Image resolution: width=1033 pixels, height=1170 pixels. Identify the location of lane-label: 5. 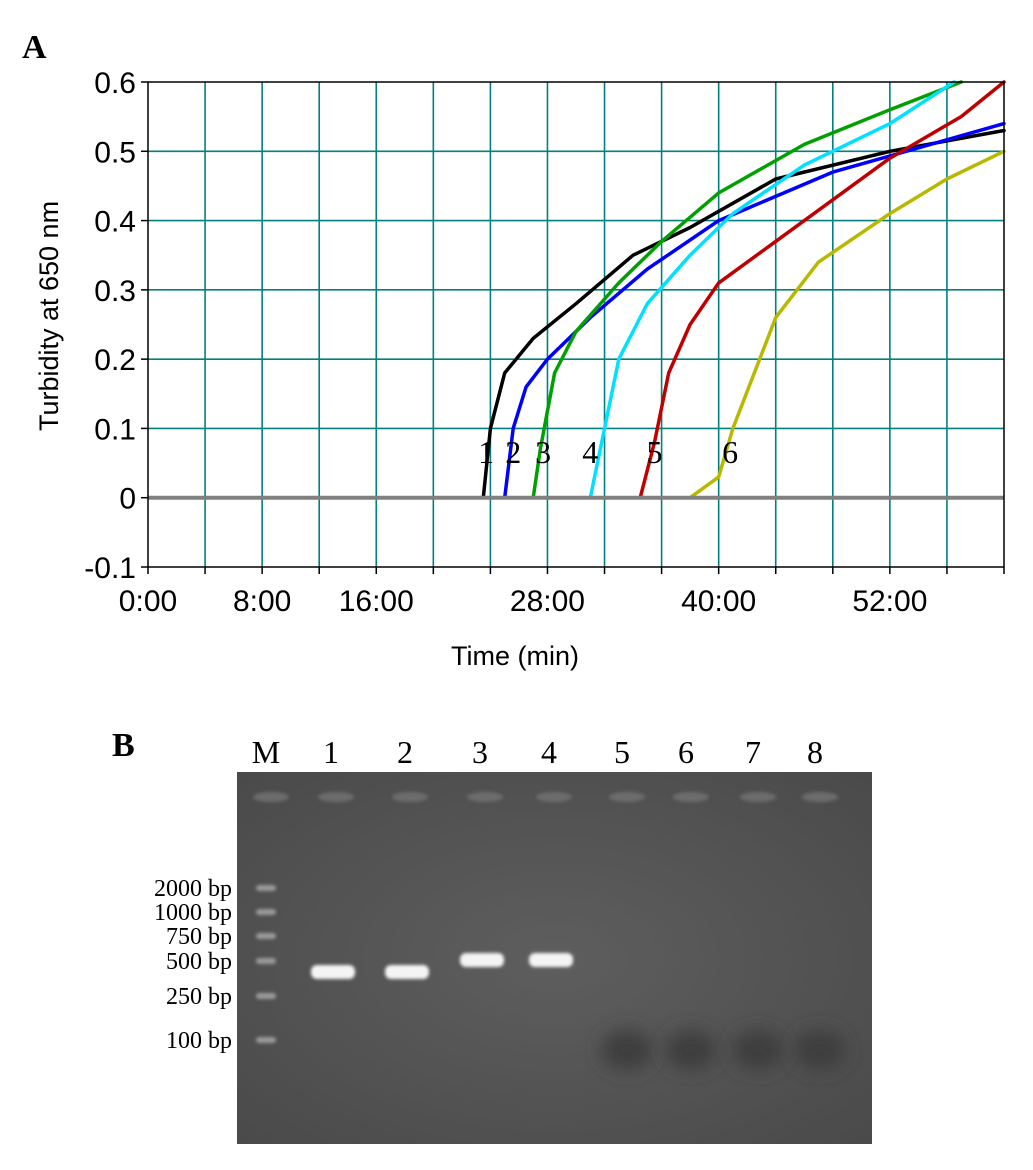
(622, 752).